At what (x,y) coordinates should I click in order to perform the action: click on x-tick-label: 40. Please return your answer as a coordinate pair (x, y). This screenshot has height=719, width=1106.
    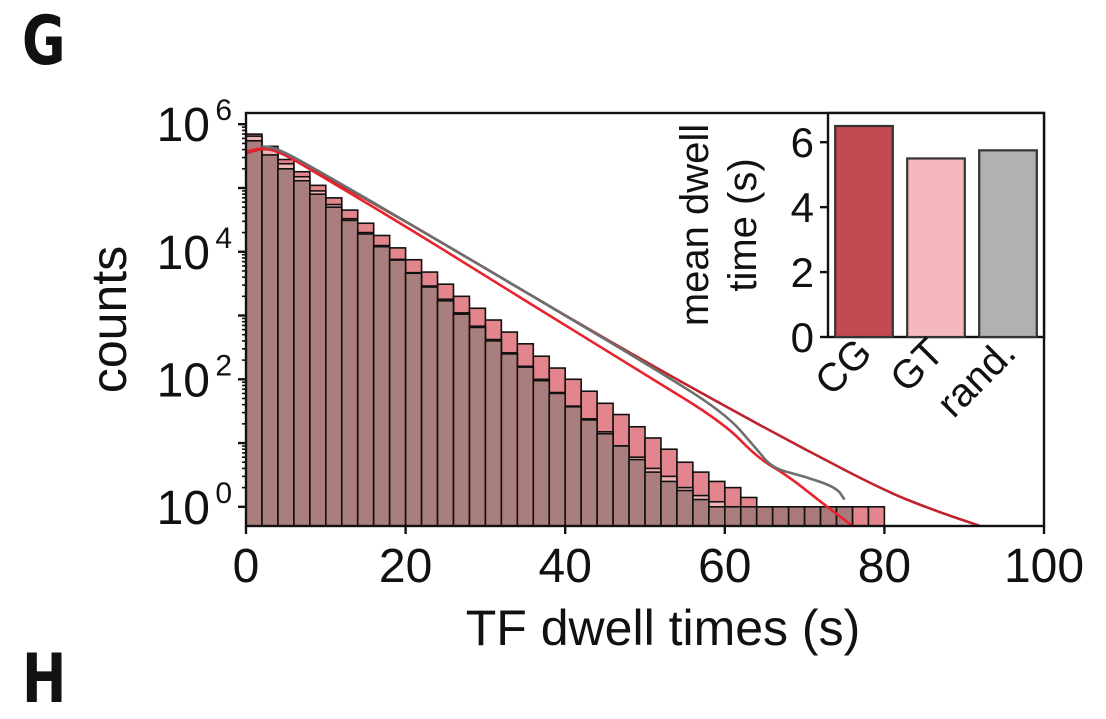
    Looking at the image, I should click on (565, 566).